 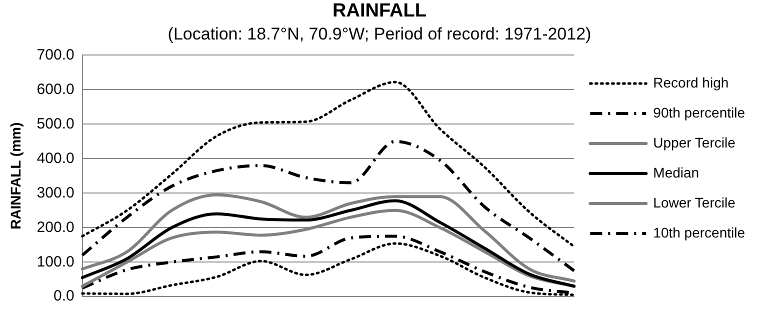 I want to click on legend-label: 90th percentile, so click(x=699, y=112).